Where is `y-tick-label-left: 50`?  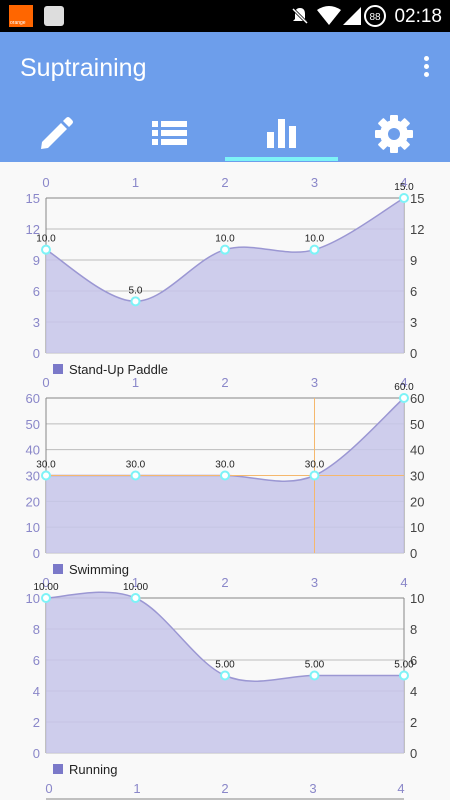
y-tick-label-left: 50 is located at coordinates (33, 424).